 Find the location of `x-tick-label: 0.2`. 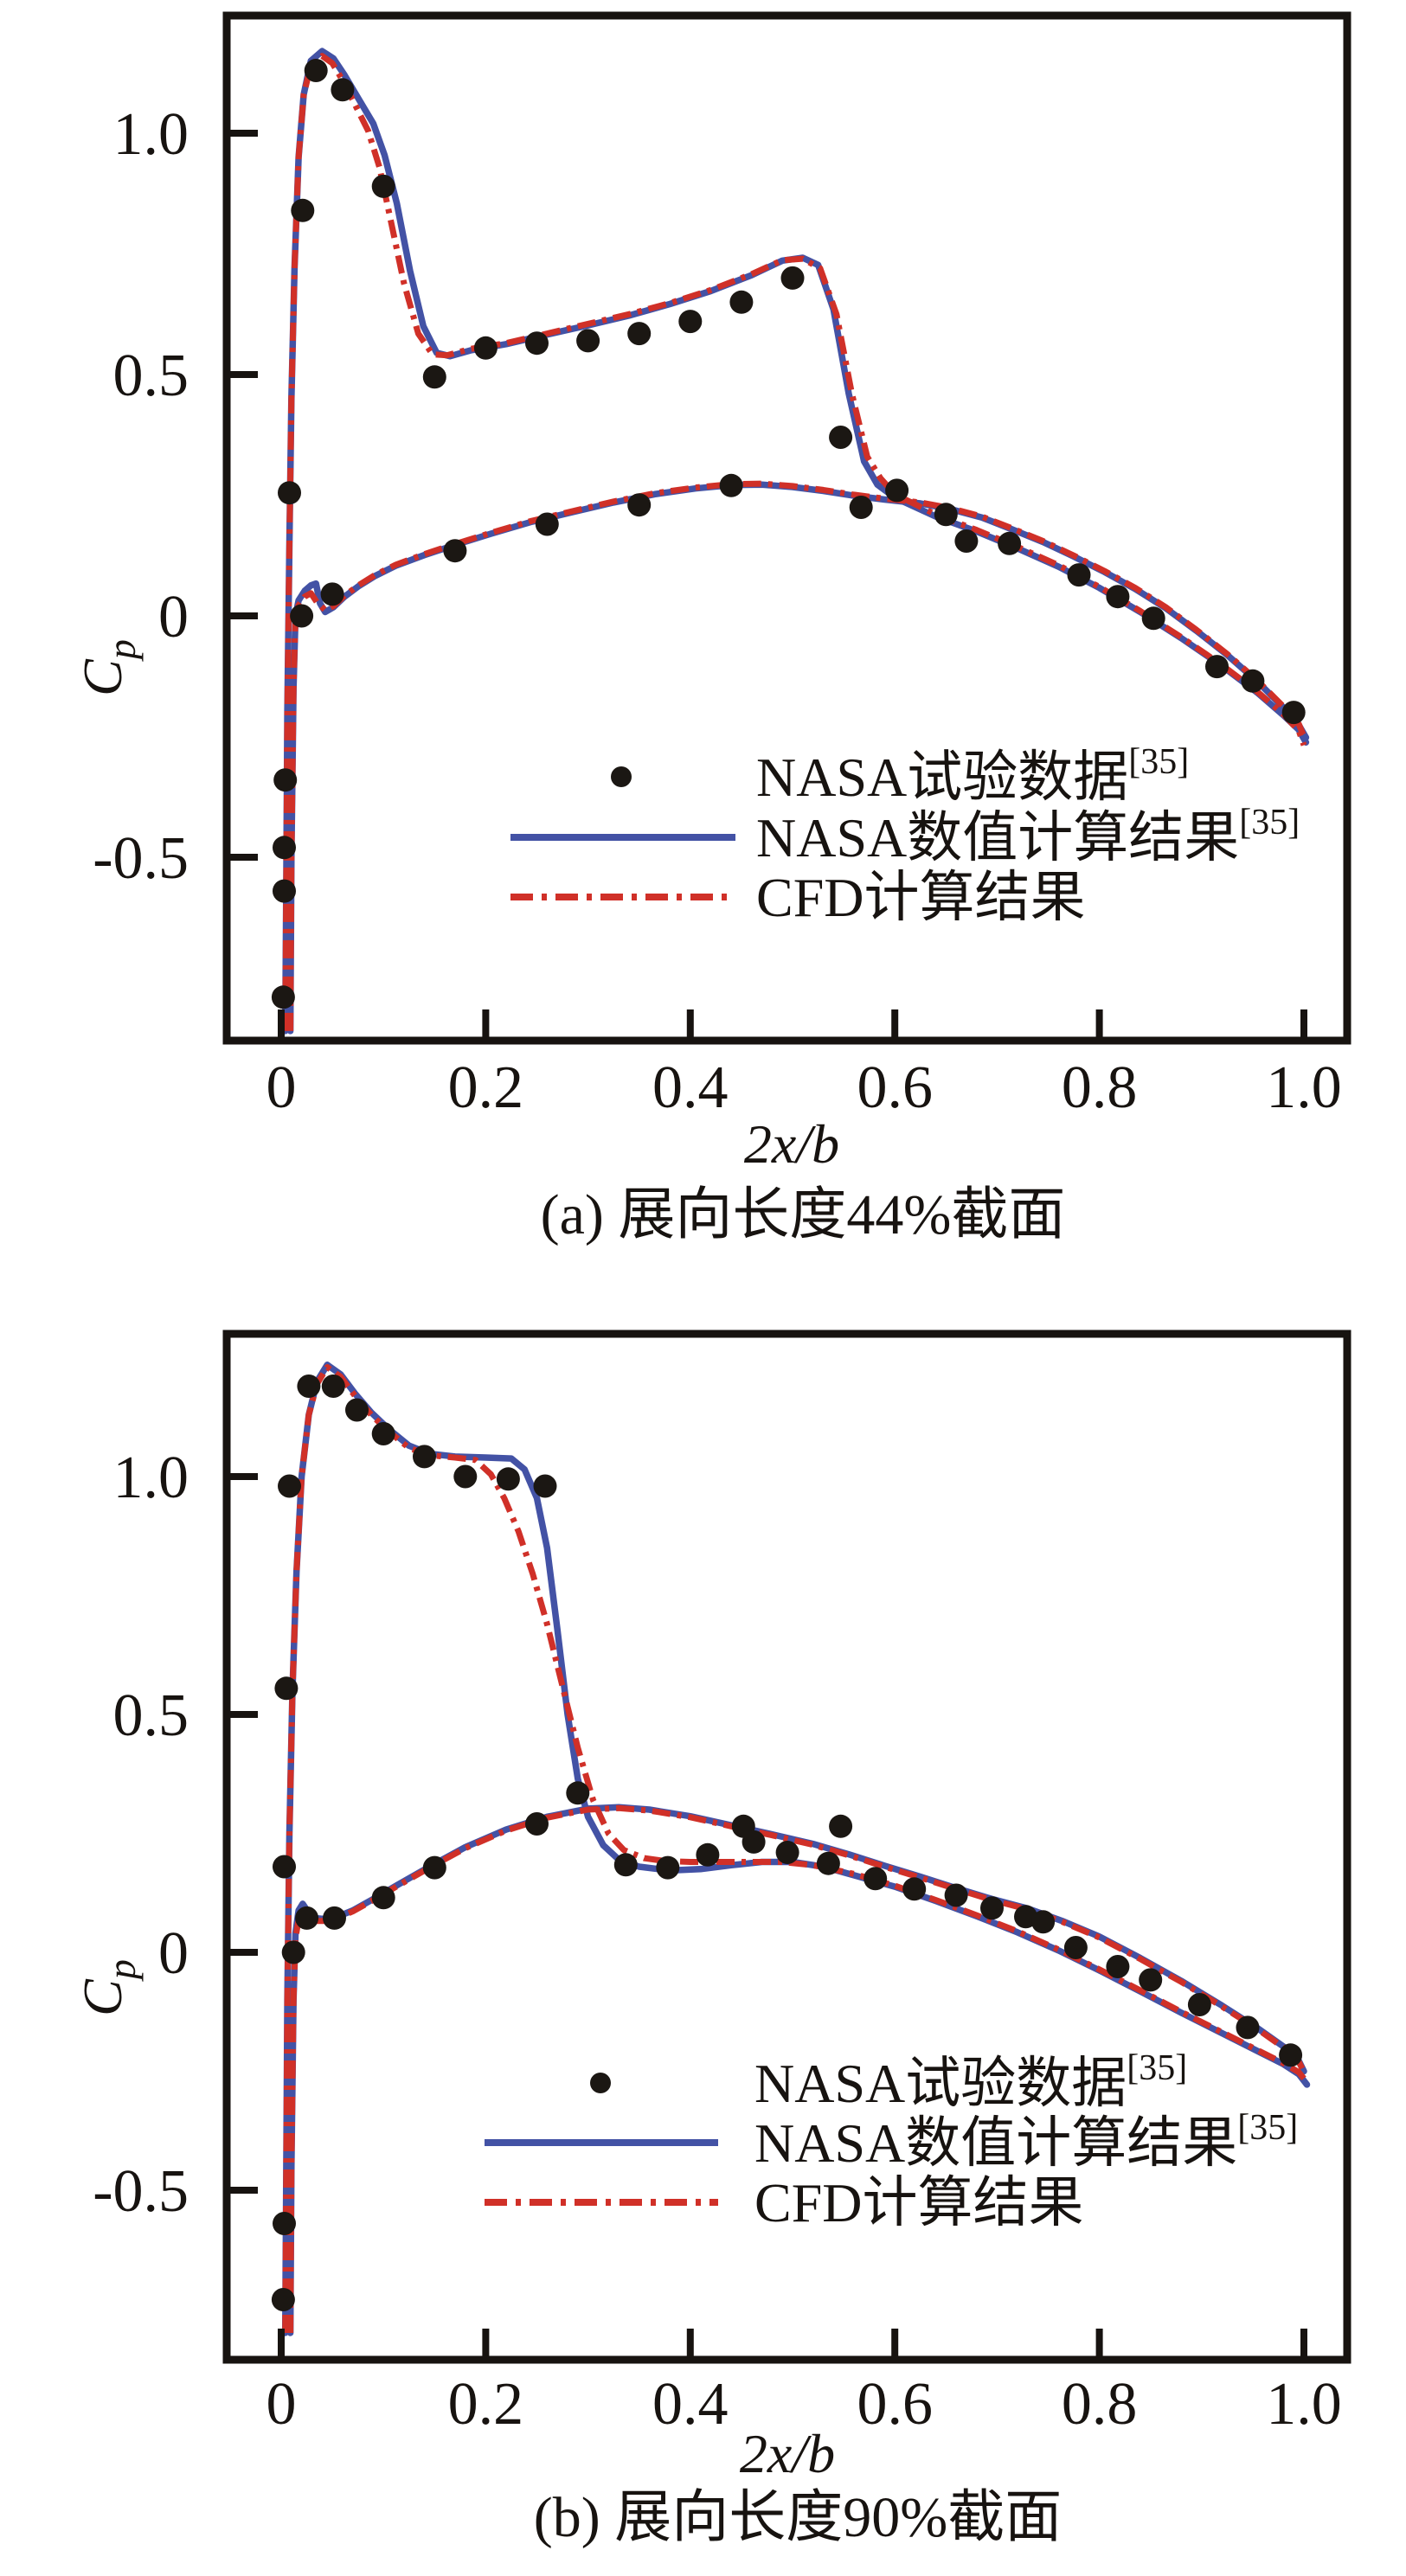

x-tick-label: 0.2 is located at coordinates (486, 2404).